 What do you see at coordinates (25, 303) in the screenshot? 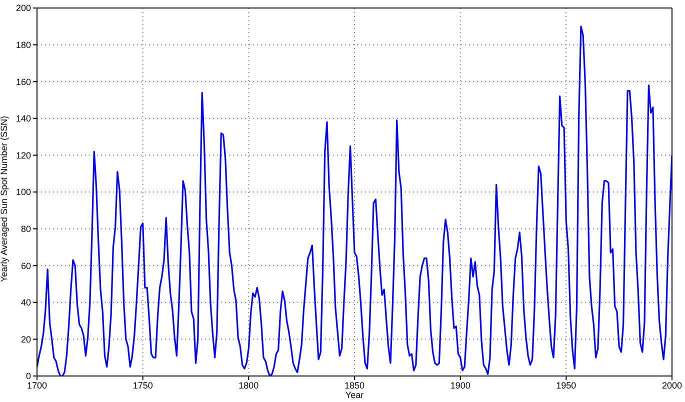
I see `y-tick-label: 40` at bounding box center [25, 303].